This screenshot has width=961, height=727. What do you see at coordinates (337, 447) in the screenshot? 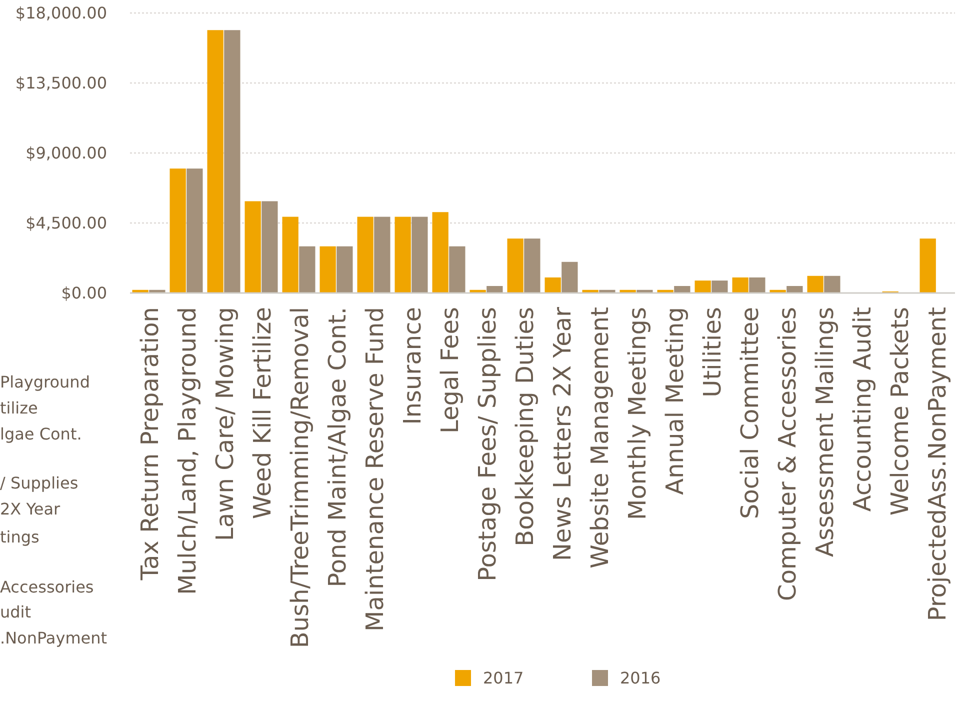
I see `x-tick-label: Pond Maint/Algae Cont.` at bounding box center [337, 447].